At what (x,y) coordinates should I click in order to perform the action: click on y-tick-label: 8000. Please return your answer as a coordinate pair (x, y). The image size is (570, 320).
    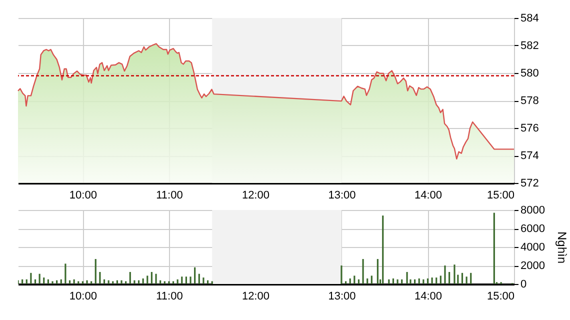
    Looking at the image, I should click on (532, 210).